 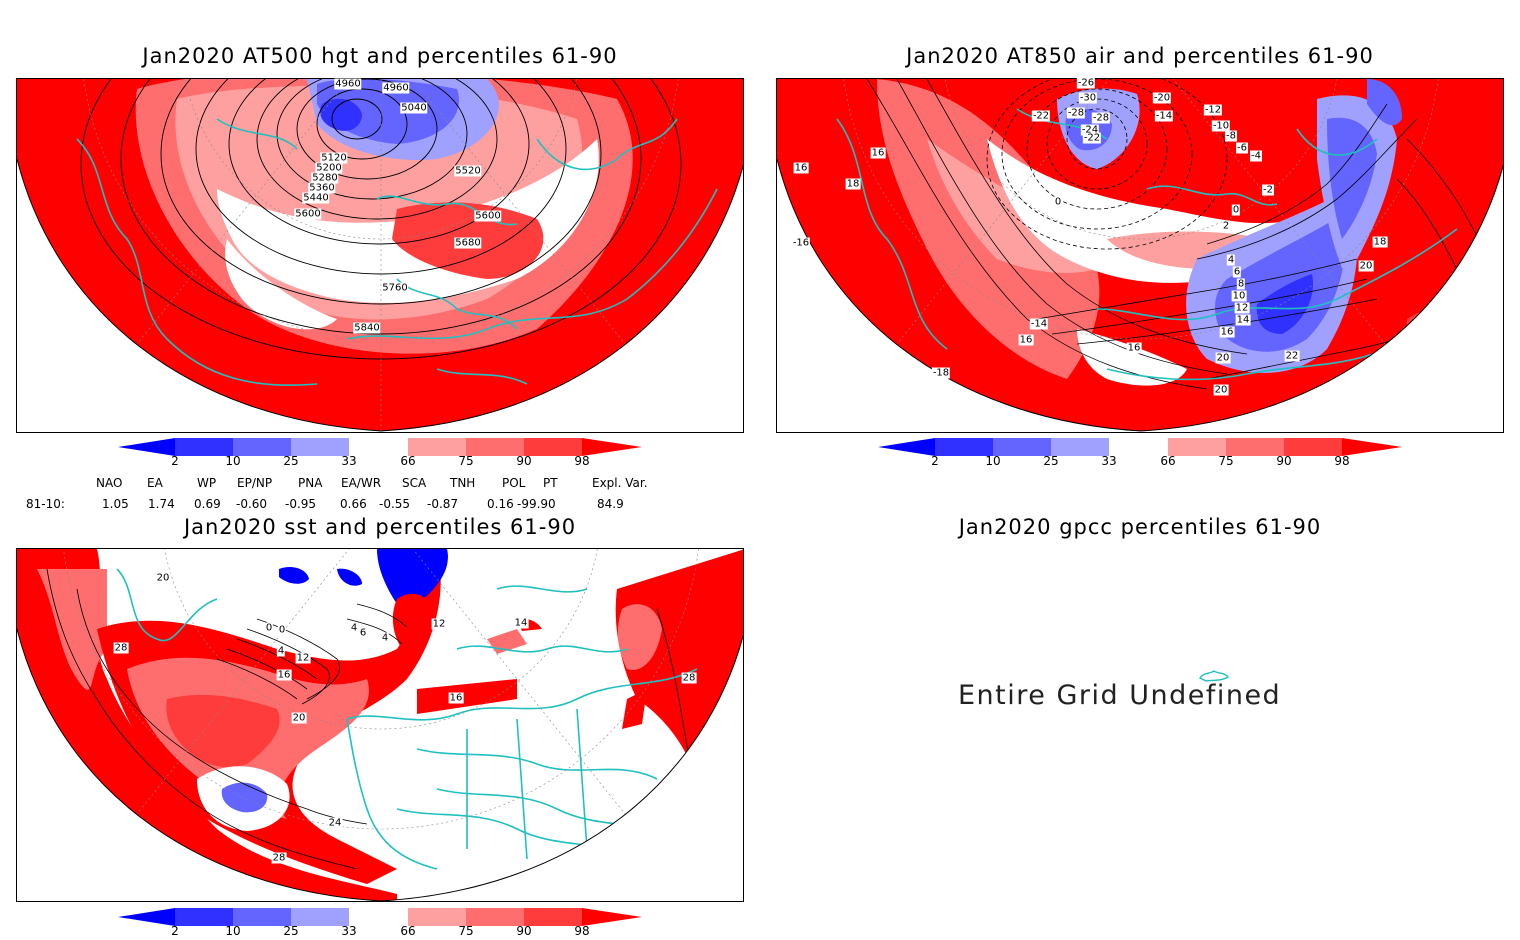 What do you see at coordinates (395, 504) in the screenshot?
I see `index-value: -0.55` at bounding box center [395, 504].